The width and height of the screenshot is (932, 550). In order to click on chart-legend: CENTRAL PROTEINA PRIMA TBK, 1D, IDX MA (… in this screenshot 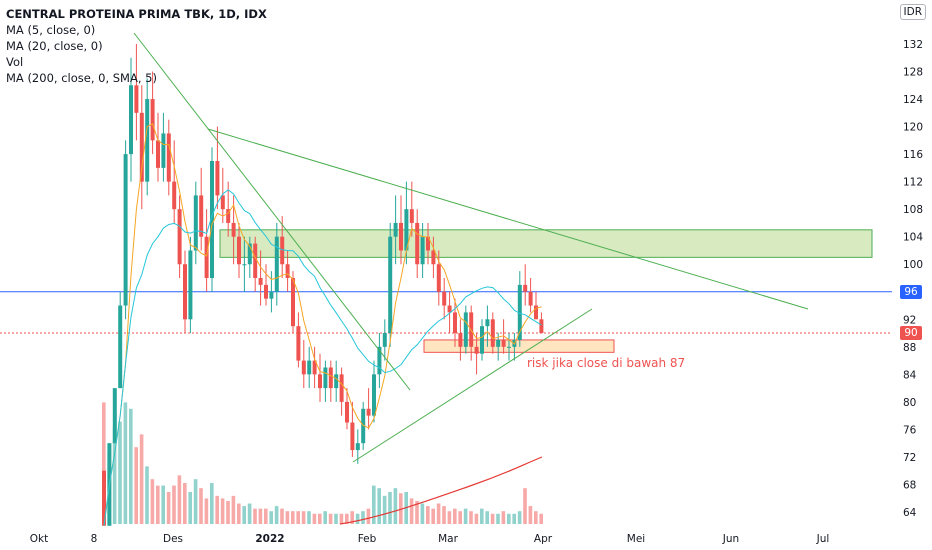, I will do `click(136, 46)`.